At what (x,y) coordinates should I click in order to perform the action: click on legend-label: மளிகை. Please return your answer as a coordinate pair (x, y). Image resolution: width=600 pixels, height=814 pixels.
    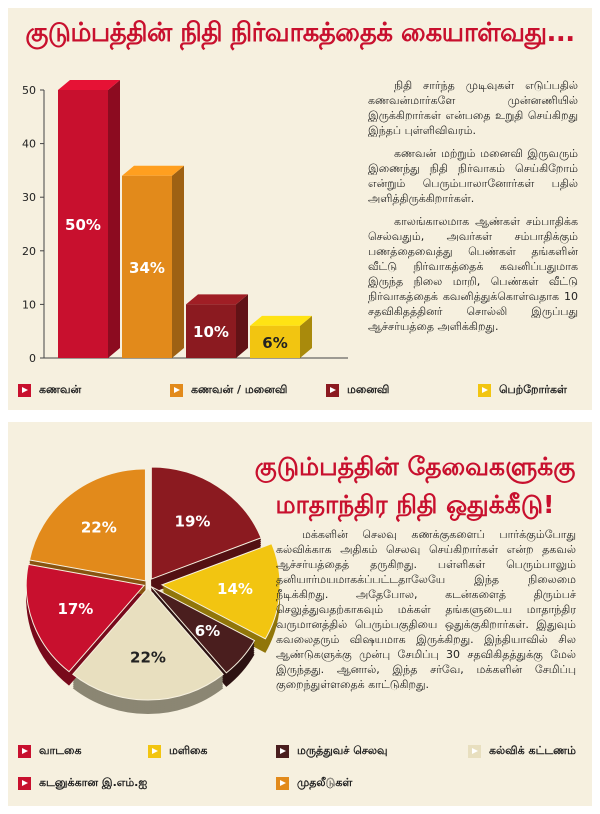
    Looking at the image, I should click on (188, 750).